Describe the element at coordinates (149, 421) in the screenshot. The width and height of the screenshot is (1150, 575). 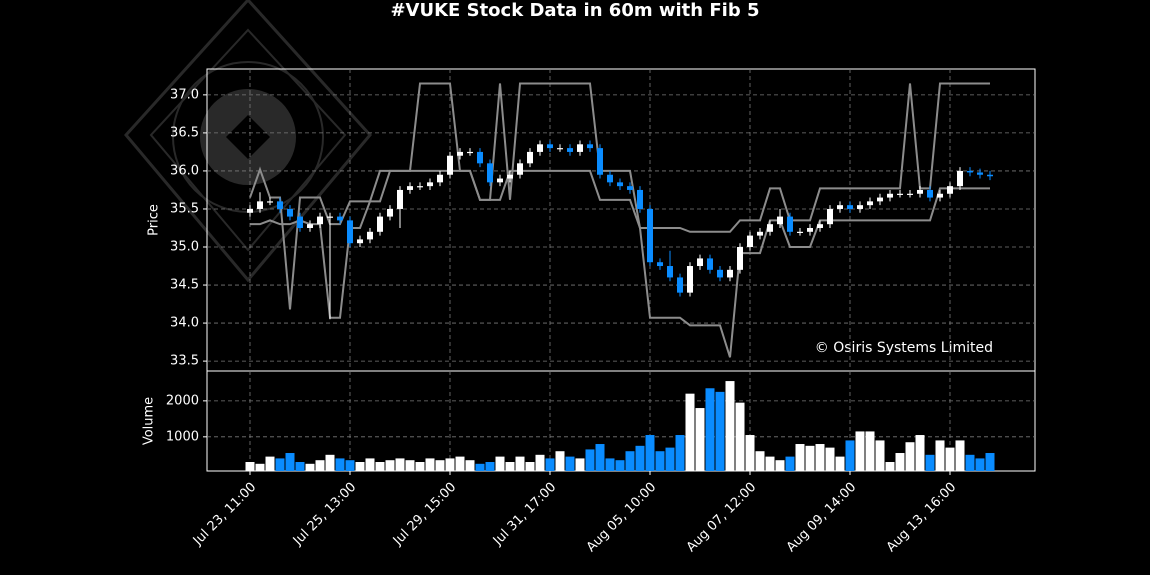
I see `volume-axis-label: Volume` at that location.